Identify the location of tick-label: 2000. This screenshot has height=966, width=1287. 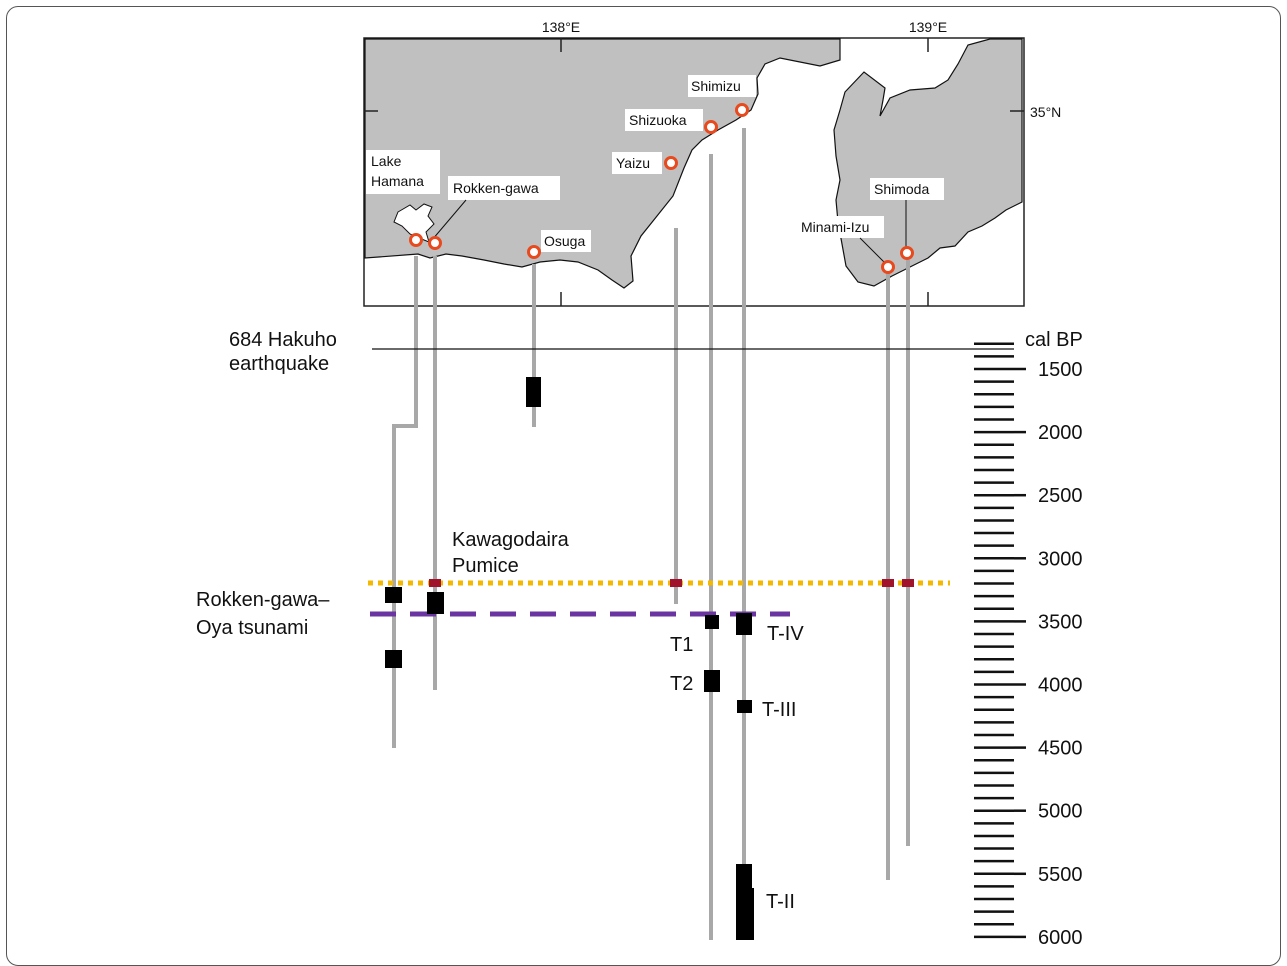
(1060, 433).